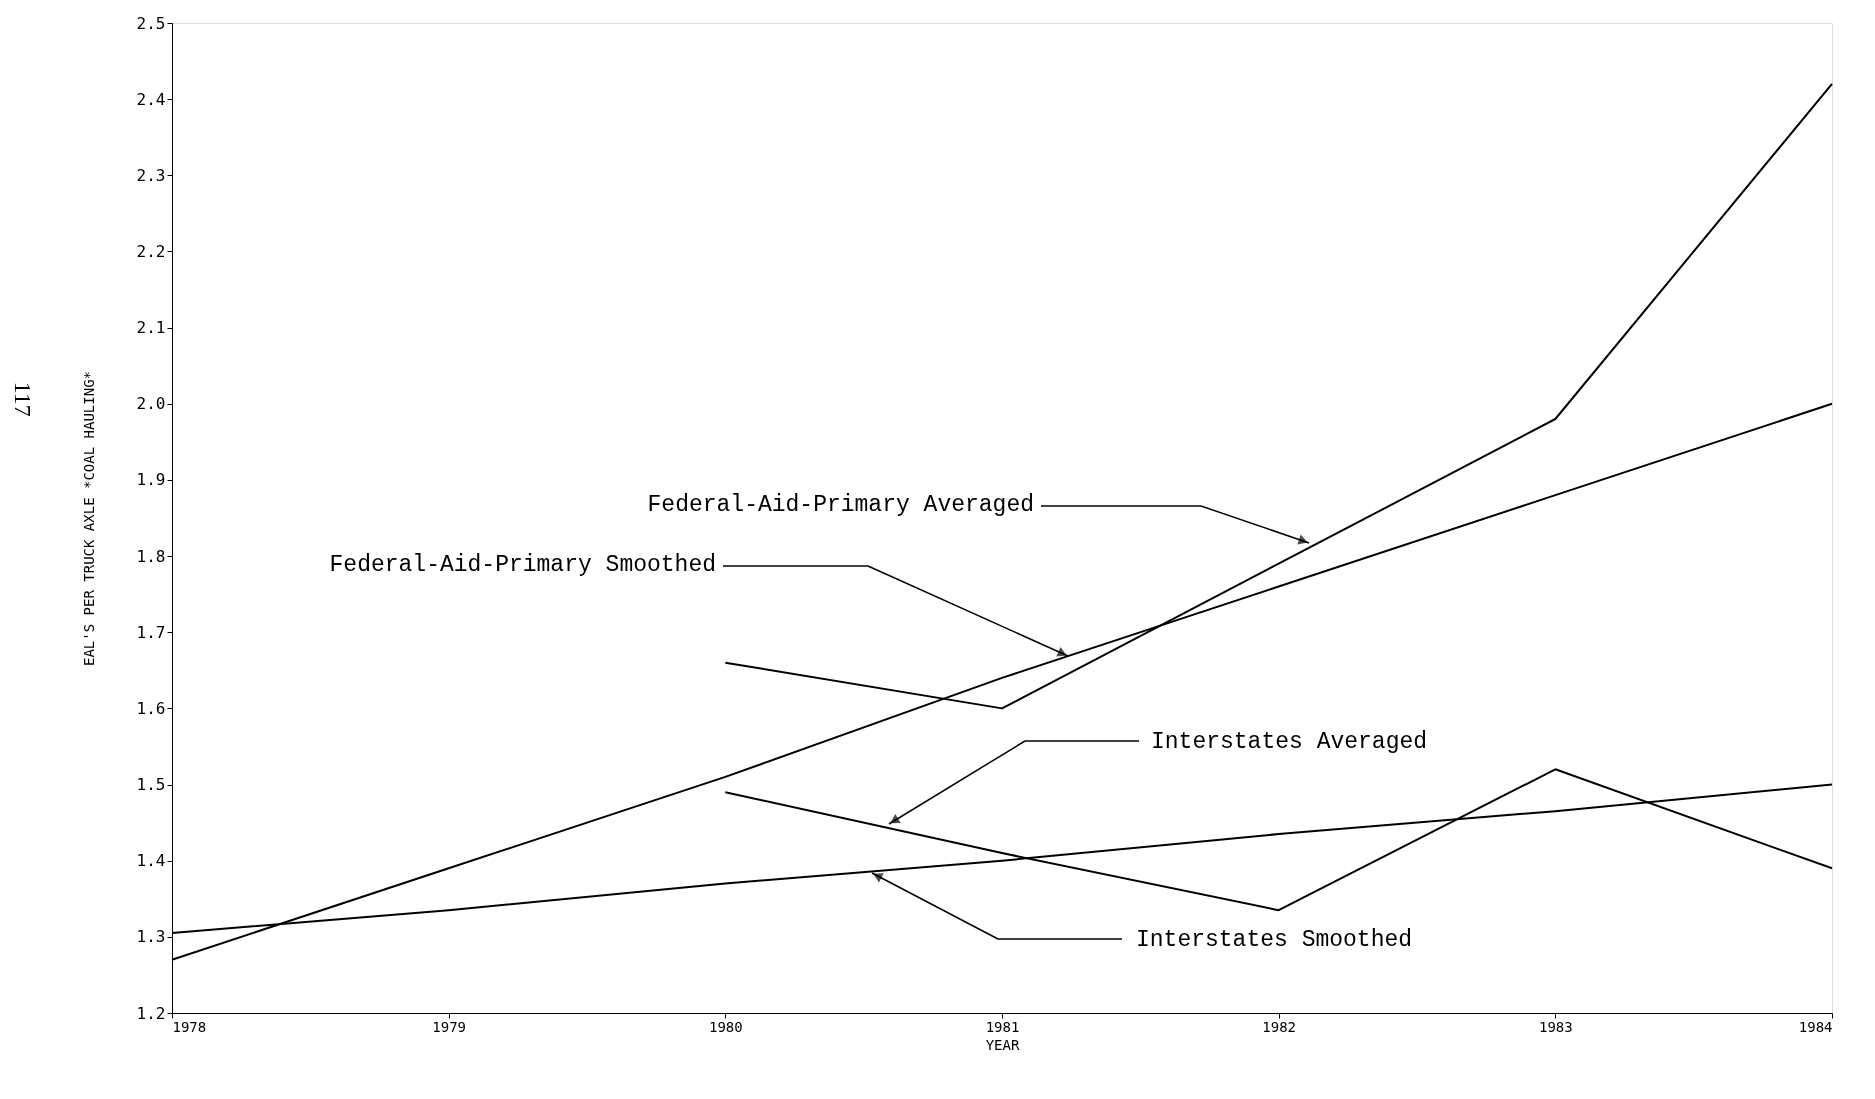 Image resolution: width=1875 pixels, height=1099 pixels. What do you see at coordinates (1274, 940) in the screenshot?
I see `annotation: Interstates Smoothed` at bounding box center [1274, 940].